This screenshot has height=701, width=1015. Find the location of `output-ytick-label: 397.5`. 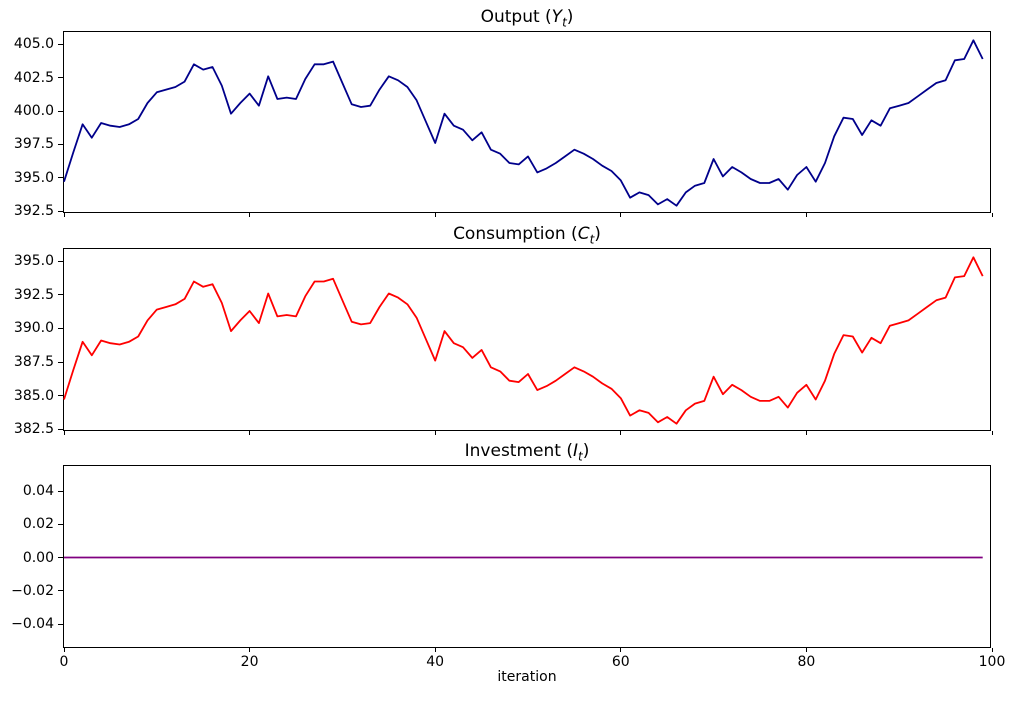

output-ytick-label: 397.5 is located at coordinates (33, 144).